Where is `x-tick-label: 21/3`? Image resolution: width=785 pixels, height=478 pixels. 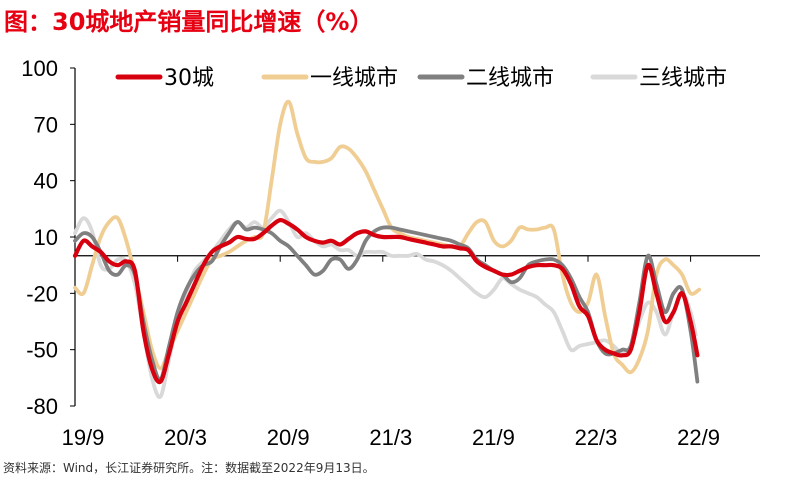
x-tick-label: 21/3 is located at coordinates (390, 437).